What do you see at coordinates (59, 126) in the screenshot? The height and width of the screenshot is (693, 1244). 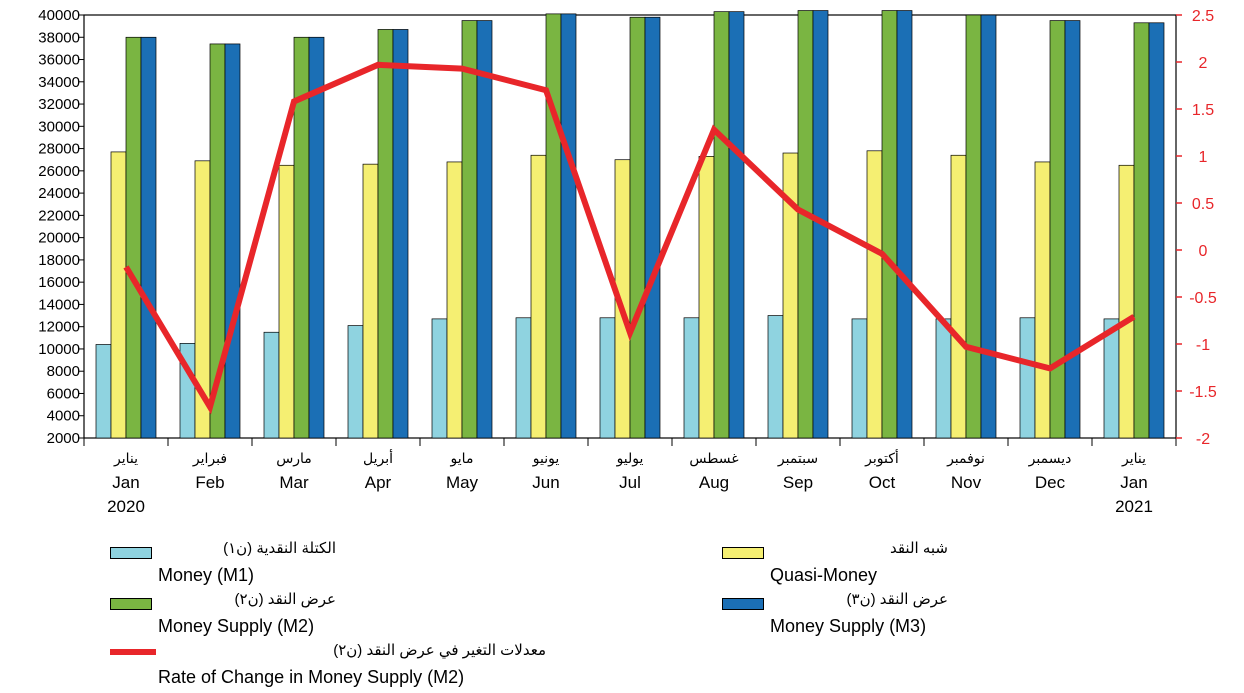 I see `left-axis-tick-label: 30000` at bounding box center [59, 126].